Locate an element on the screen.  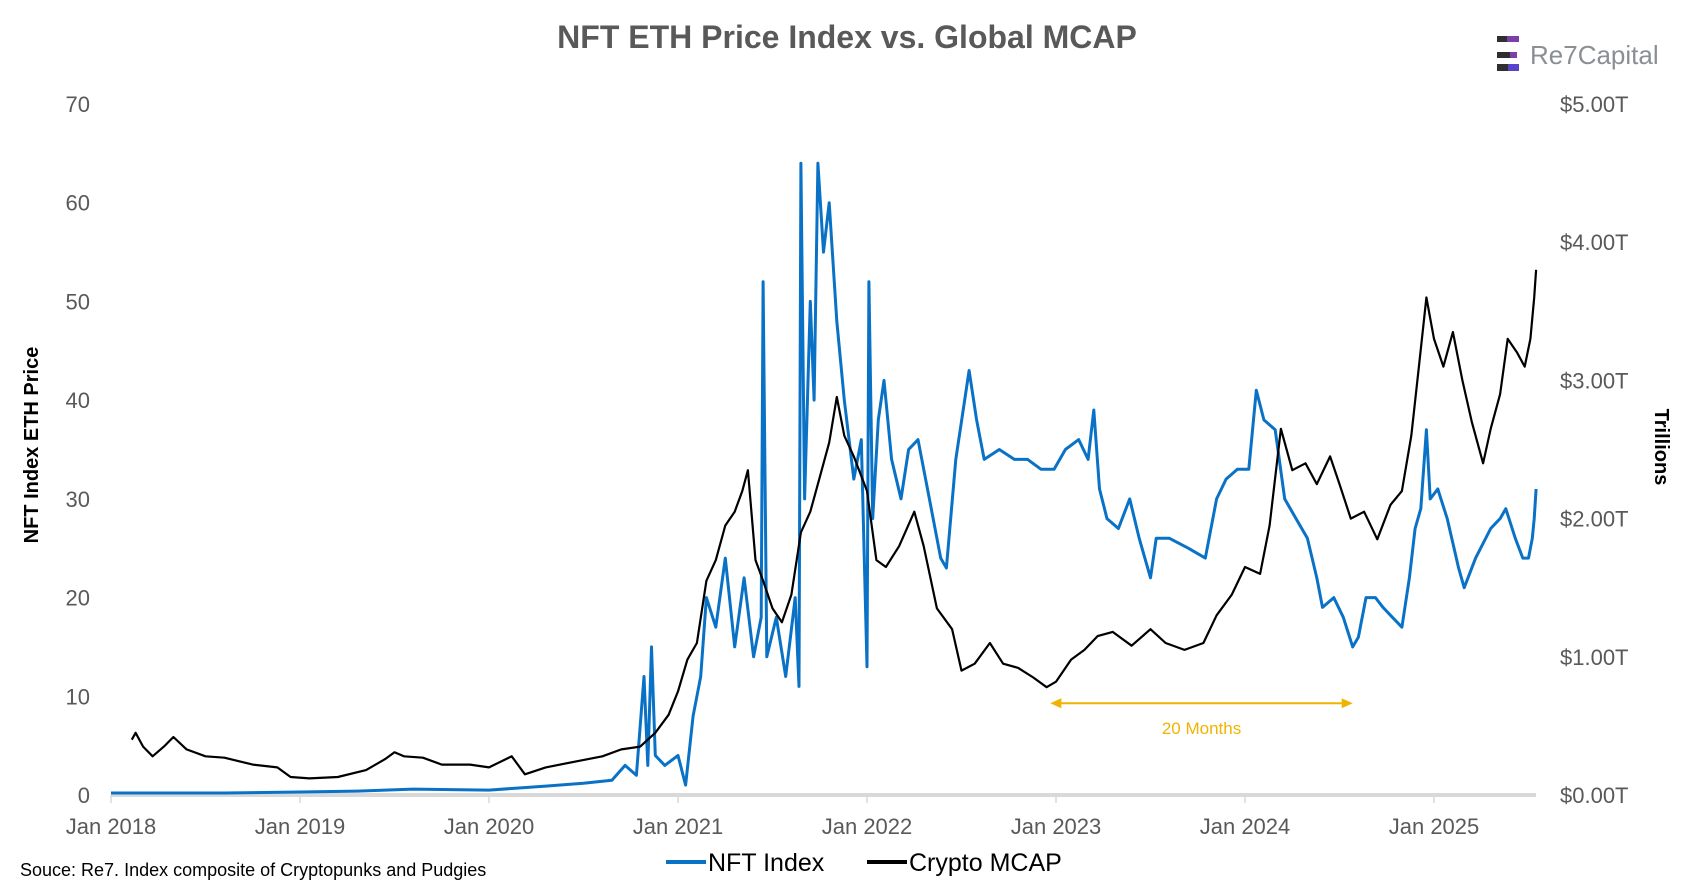
y-left-tick-label: 60 is located at coordinates (78, 203).